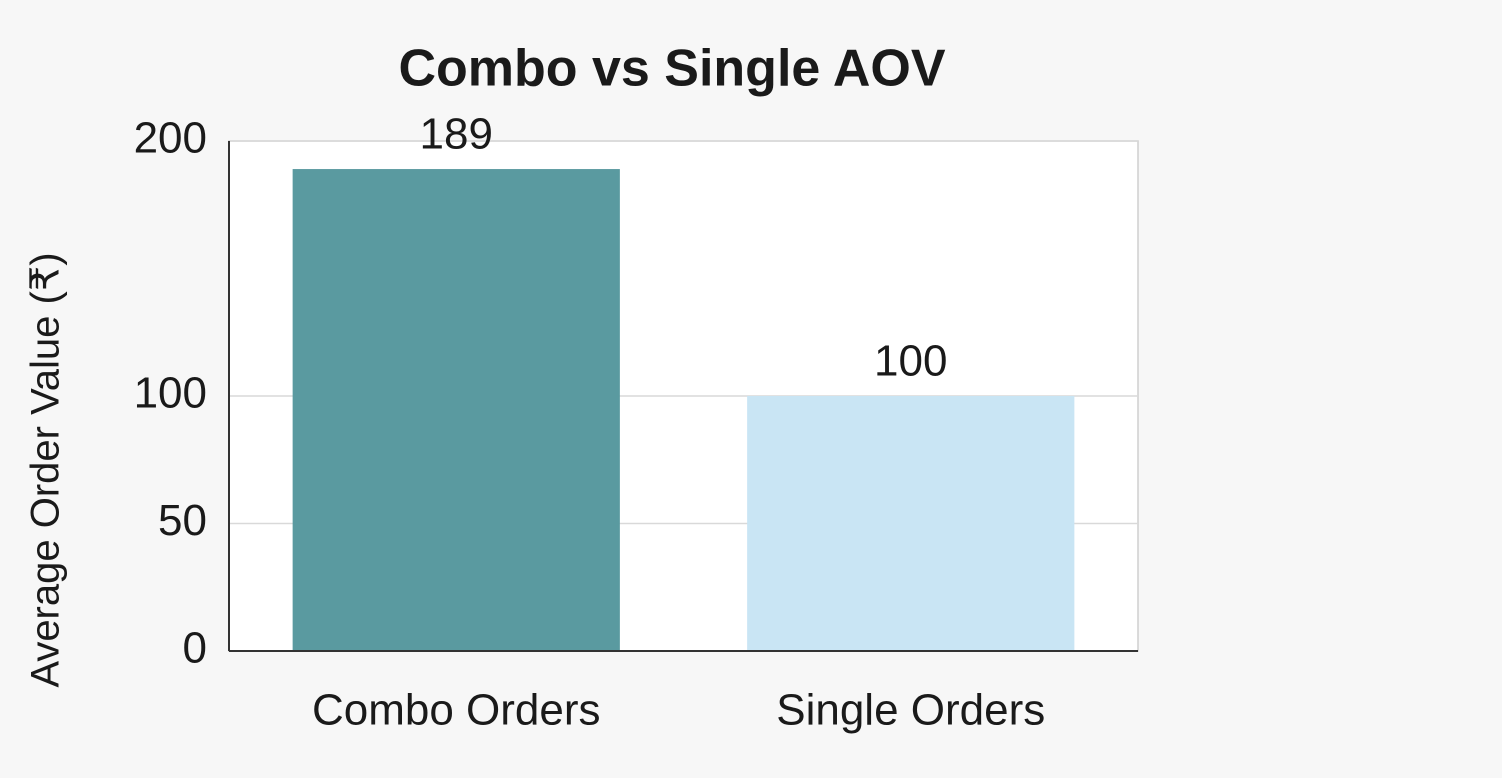 Image resolution: width=1502 pixels, height=778 pixels. Describe the element at coordinates (195, 648) in the screenshot. I see `y-tick-label: 0` at that location.